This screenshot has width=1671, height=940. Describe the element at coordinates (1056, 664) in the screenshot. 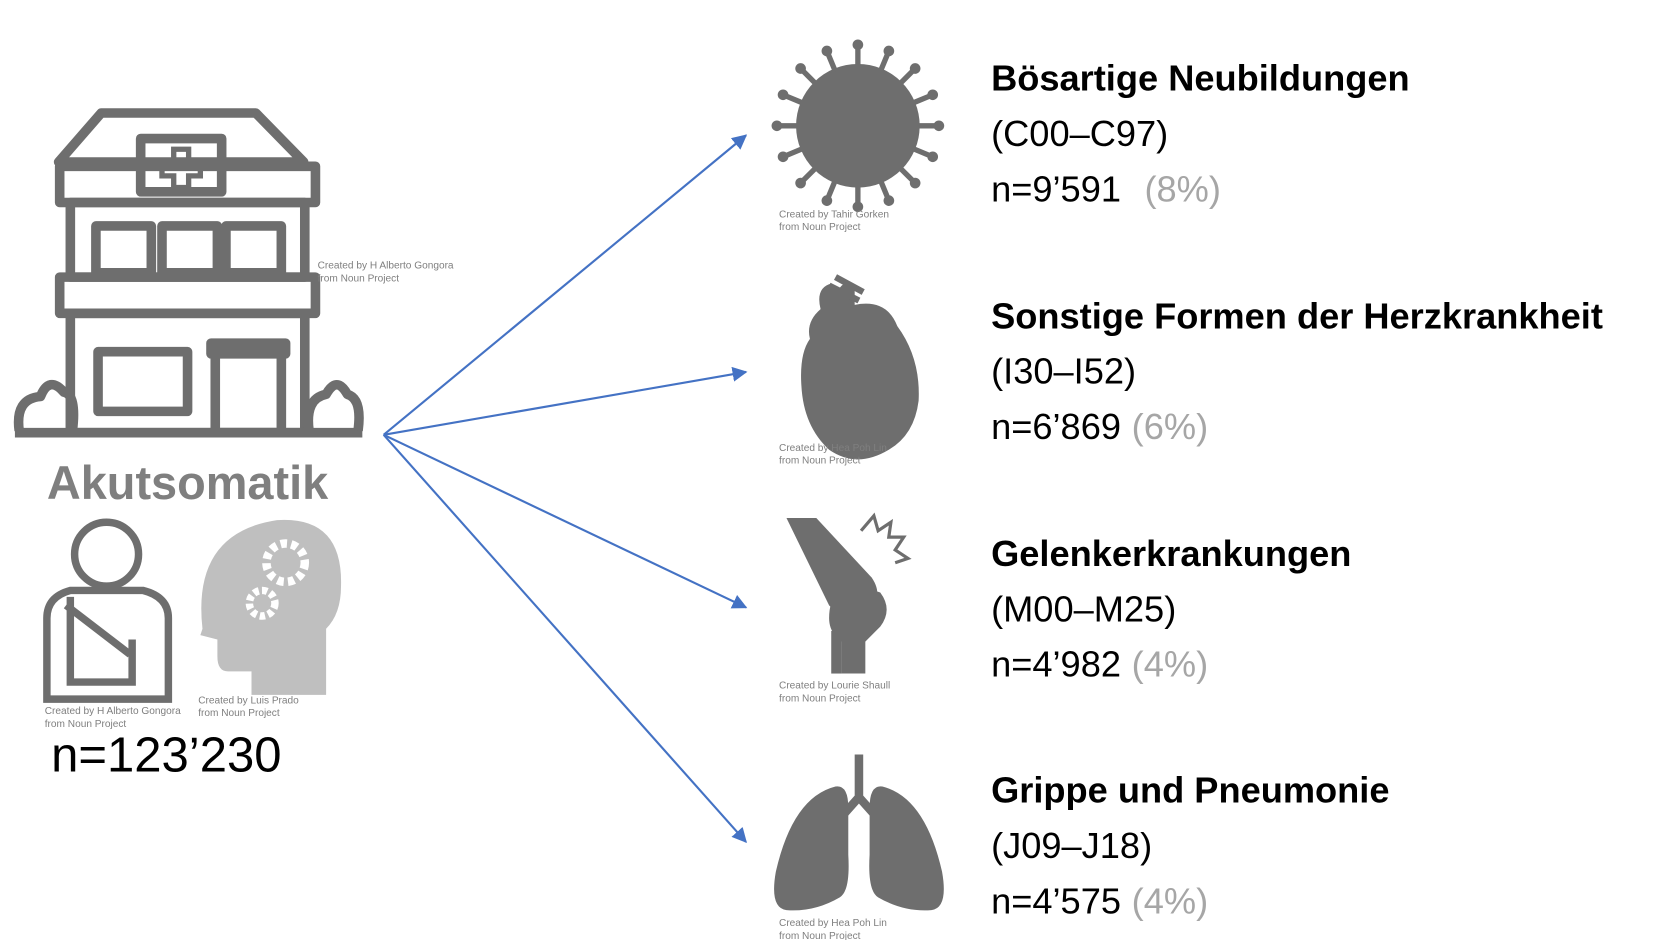

I see `target-count: n=4’982` at that location.